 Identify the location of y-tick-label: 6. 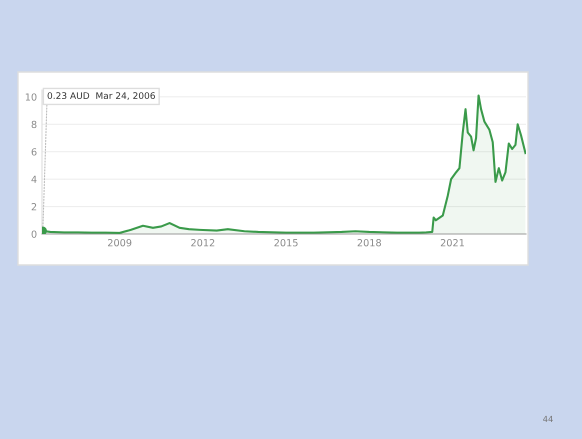
(34, 152).